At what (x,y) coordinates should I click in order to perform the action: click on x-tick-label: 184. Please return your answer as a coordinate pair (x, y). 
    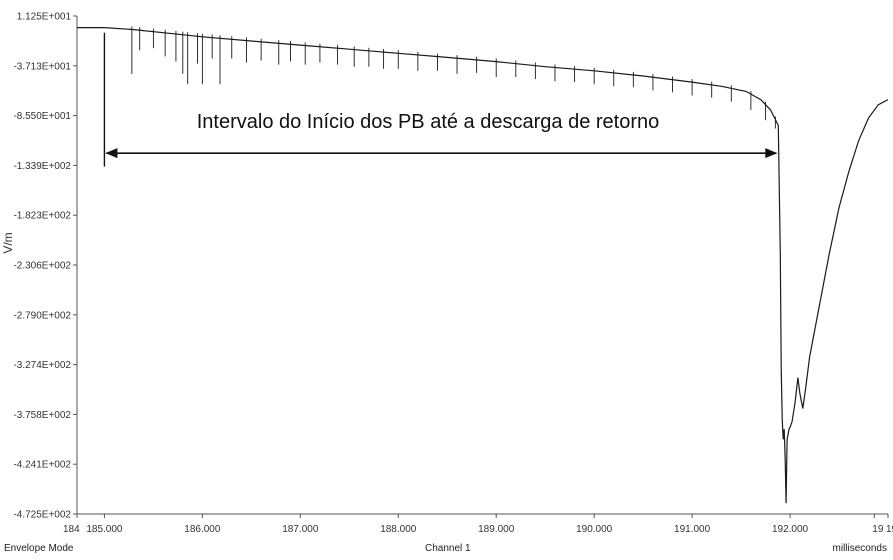
    Looking at the image, I should click on (71, 529).